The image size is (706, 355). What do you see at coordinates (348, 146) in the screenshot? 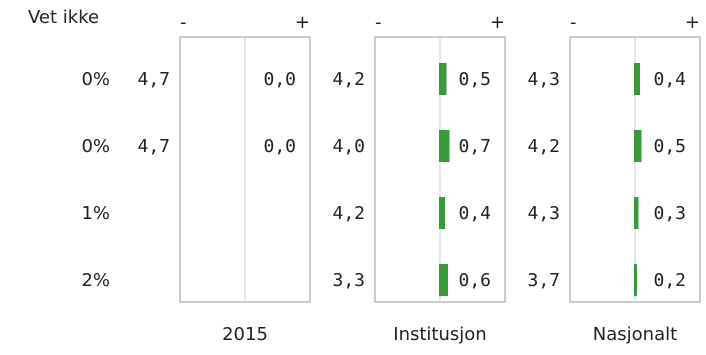
I see `mean-label: 4,0` at bounding box center [348, 146].